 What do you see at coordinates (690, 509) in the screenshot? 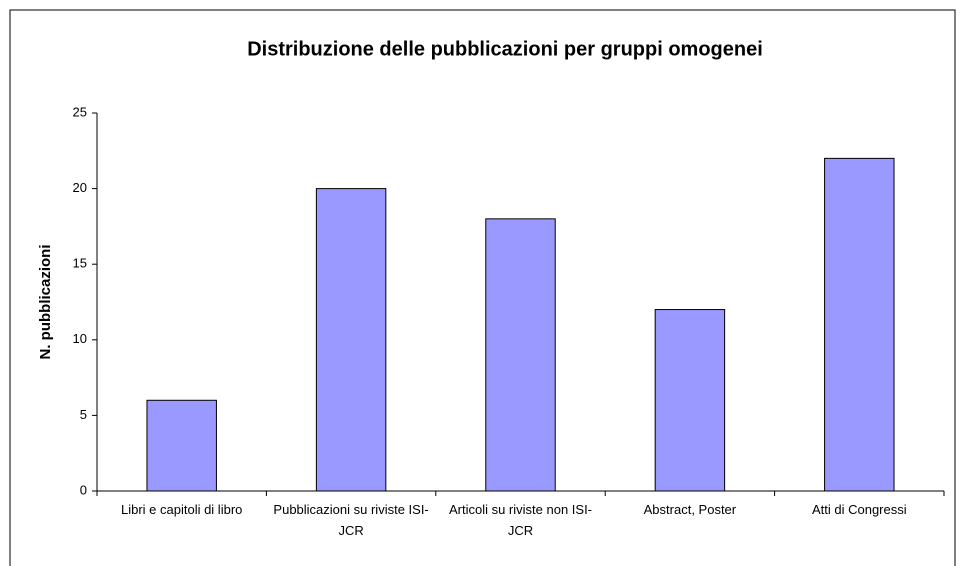
I see `x-tick-label: Abstract, Poster` at bounding box center [690, 509].